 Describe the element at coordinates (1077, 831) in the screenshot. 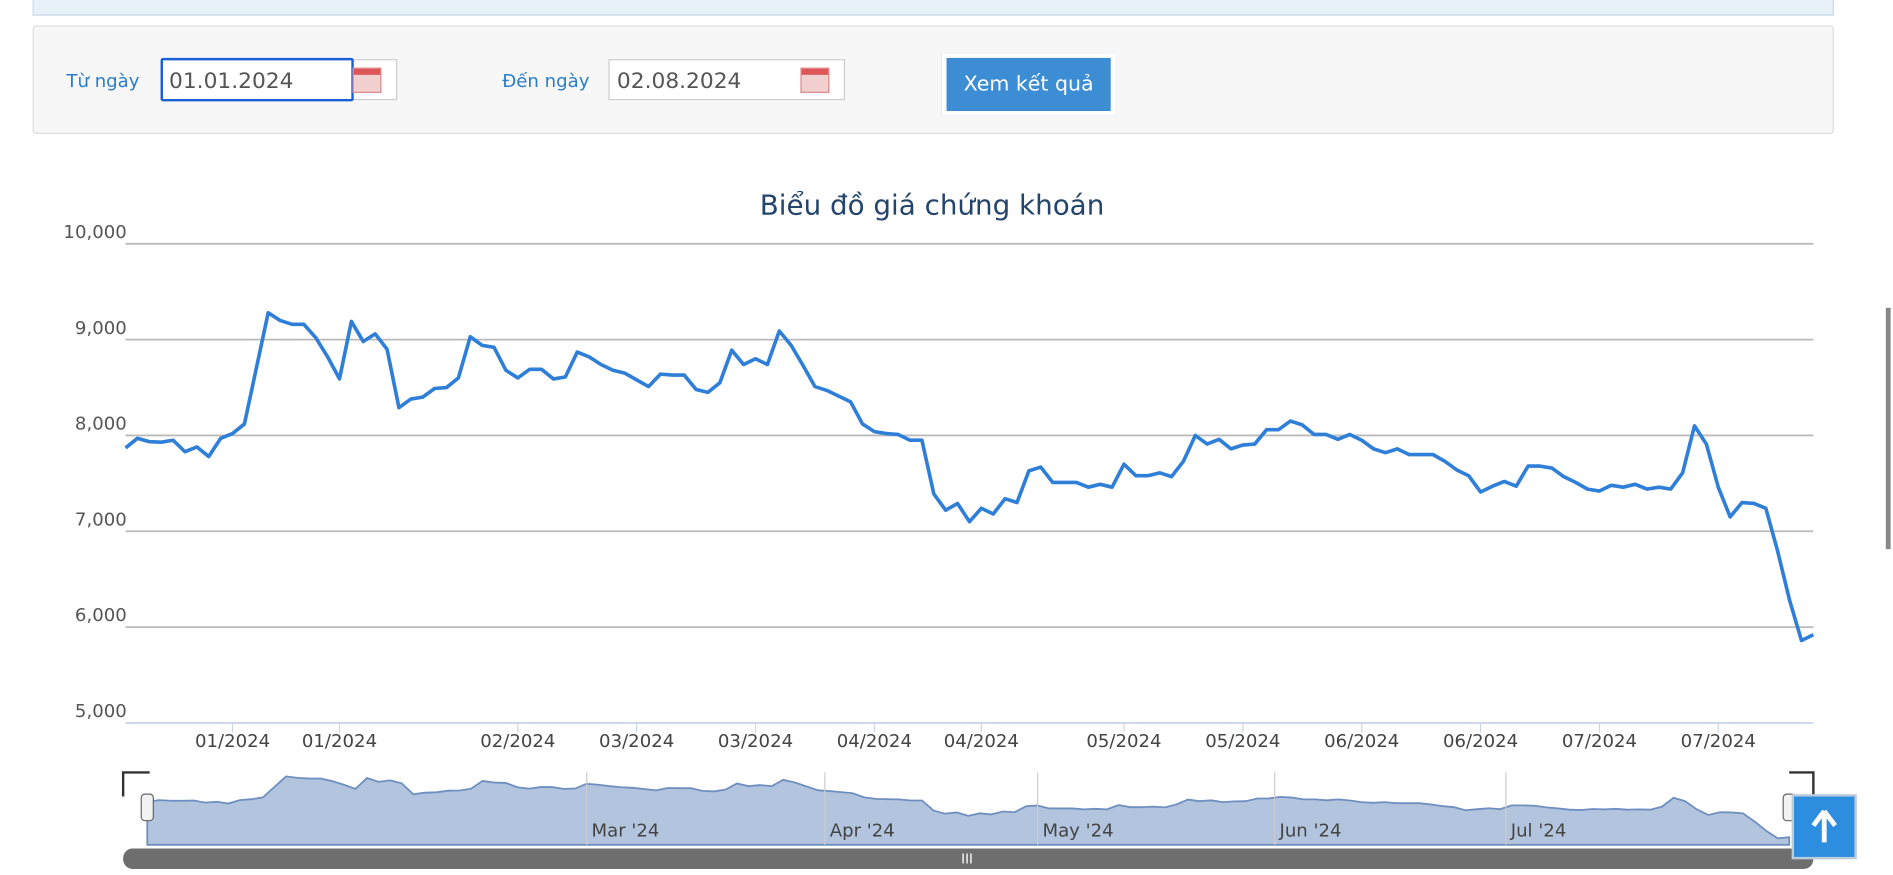

I see `navigator-tick-label: May '24` at that location.